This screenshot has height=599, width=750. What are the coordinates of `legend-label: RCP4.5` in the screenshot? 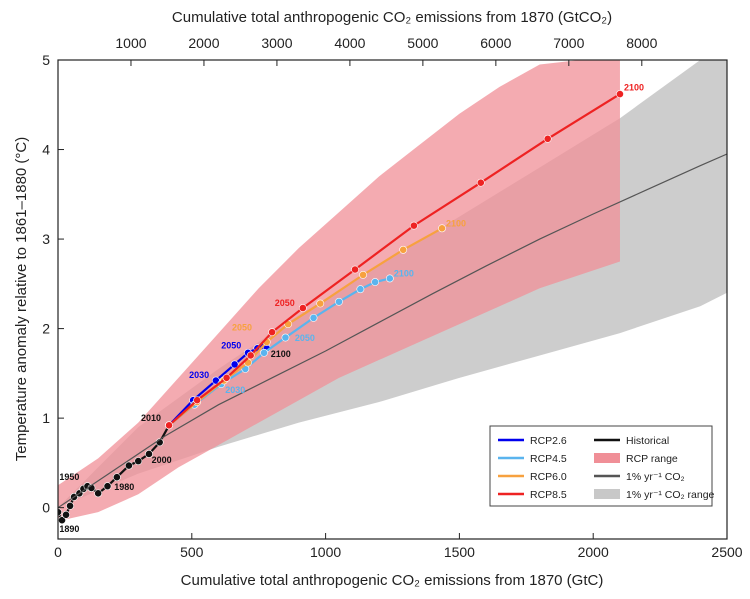 It's located at (548, 459).